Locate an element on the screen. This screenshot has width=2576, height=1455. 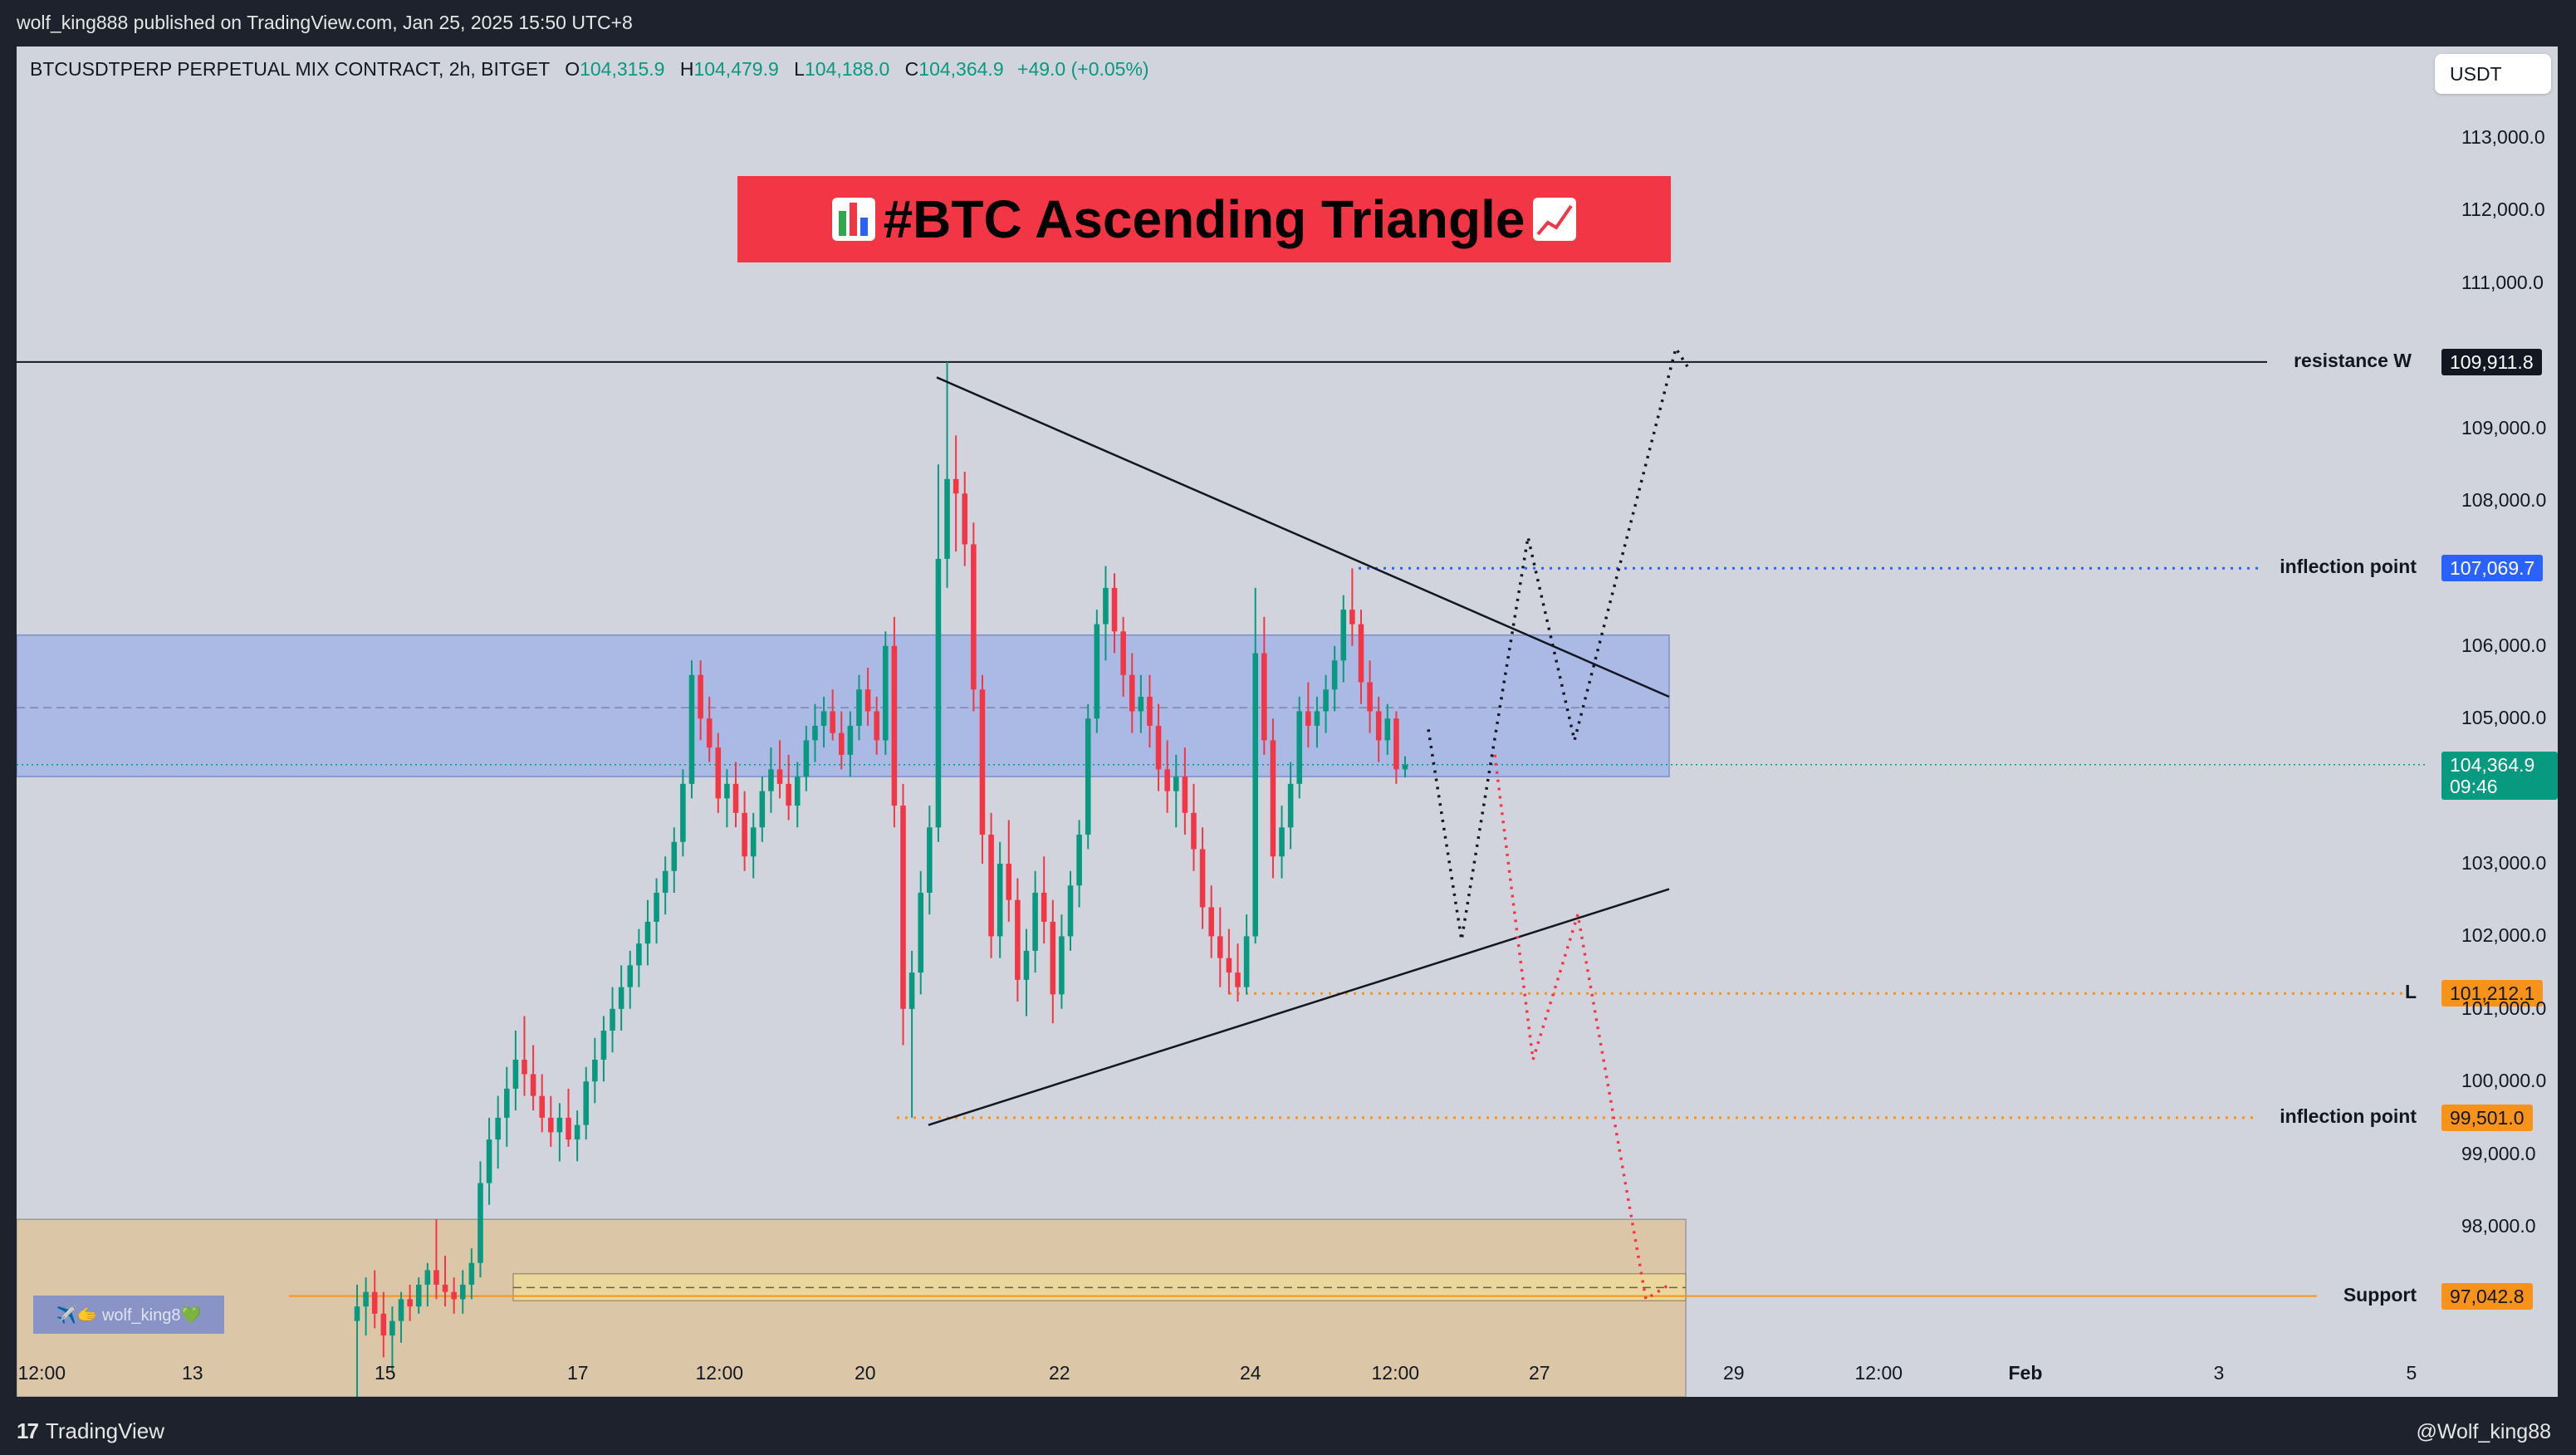
x-axis-tick: 29 is located at coordinates (1734, 1373).